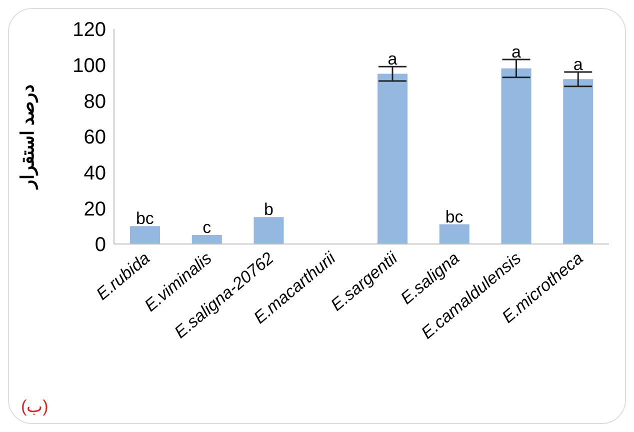 This screenshot has height=432, width=634. Describe the element at coordinates (34, 406) in the screenshot. I see `text: (ب)` at that location.